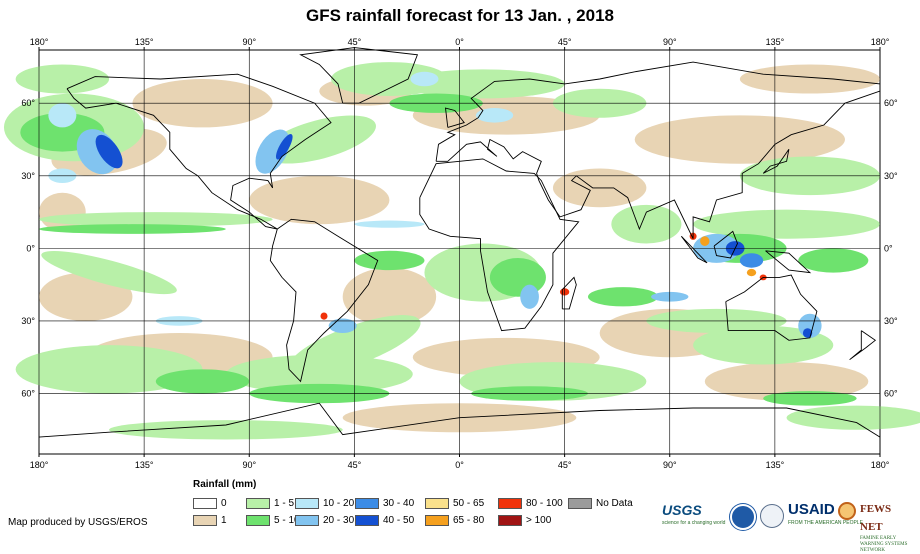 This screenshot has width=920, height=554. What do you see at coordinates (544, 503) in the screenshot?
I see `legend-label: 80 - 100` at bounding box center [544, 503].